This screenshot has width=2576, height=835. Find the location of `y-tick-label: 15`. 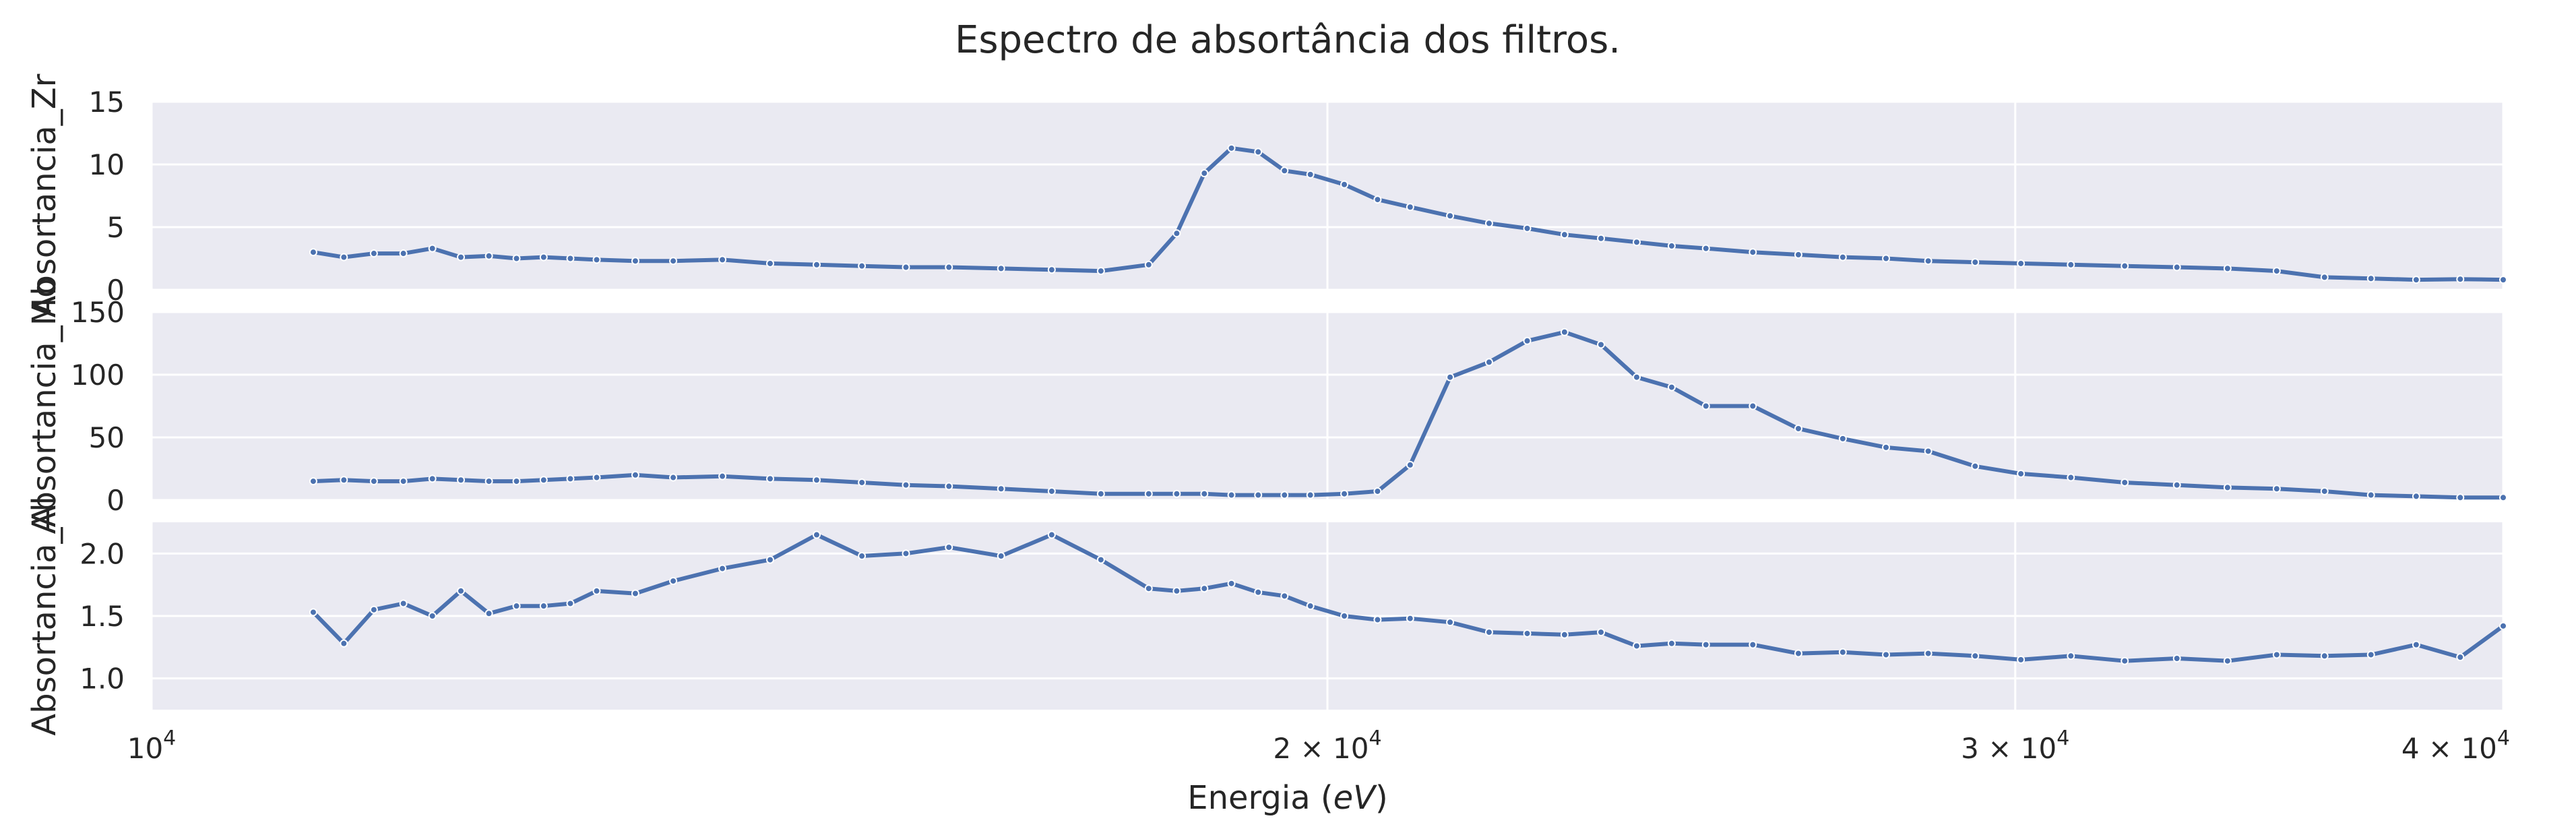

y-tick-label: 15 is located at coordinates (107, 102).